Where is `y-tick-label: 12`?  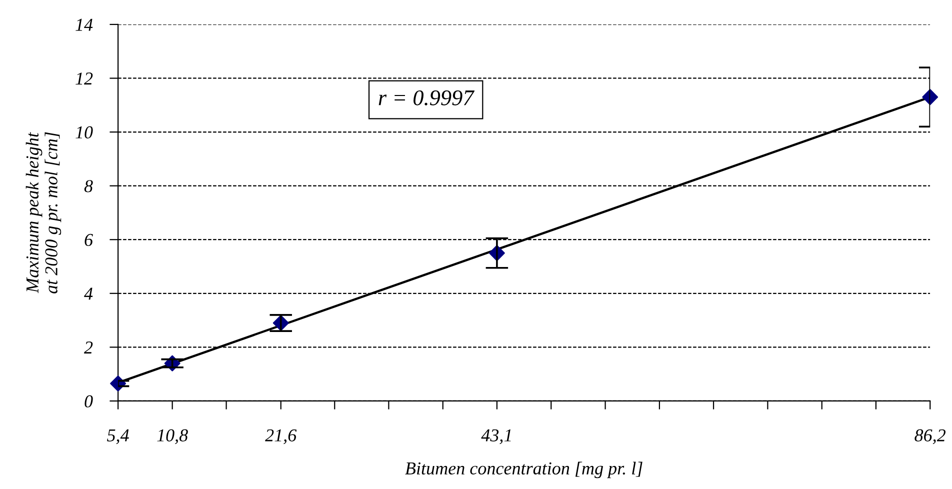 y-tick-label: 12 is located at coordinates (84, 78).